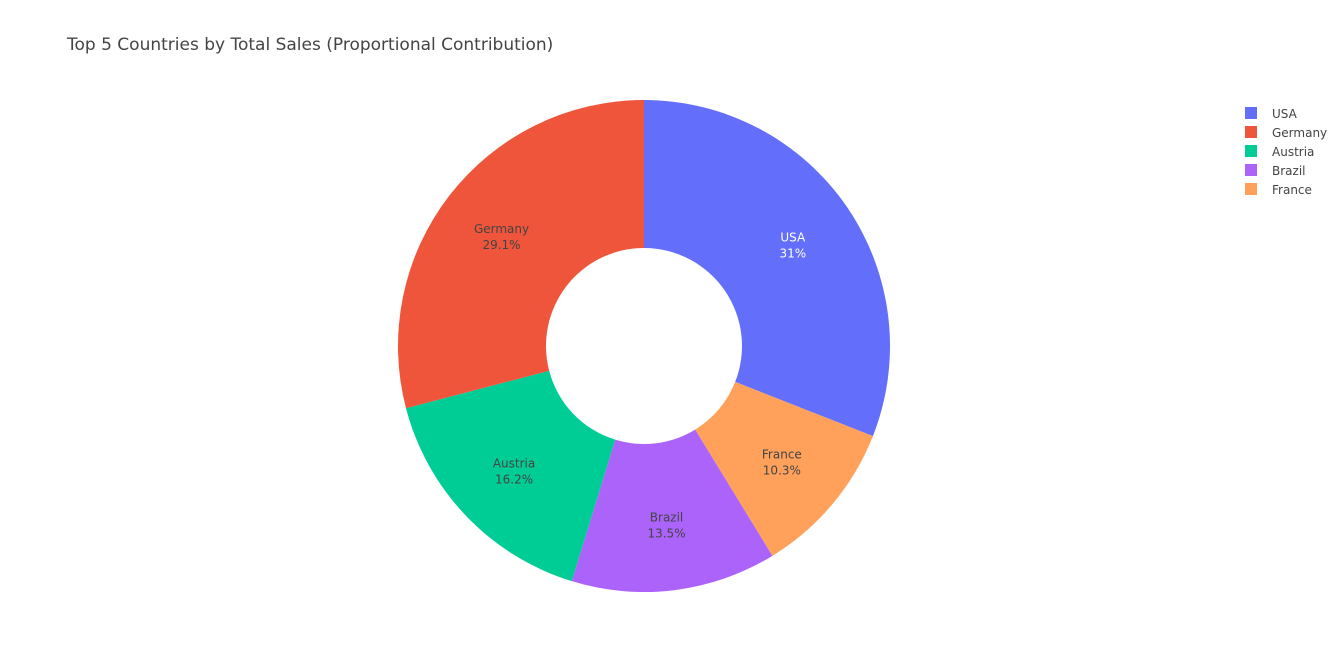 This screenshot has height=672, width=1342. Describe the element at coordinates (1251, 132) in the screenshot. I see `legend-swatch-germany` at that location.